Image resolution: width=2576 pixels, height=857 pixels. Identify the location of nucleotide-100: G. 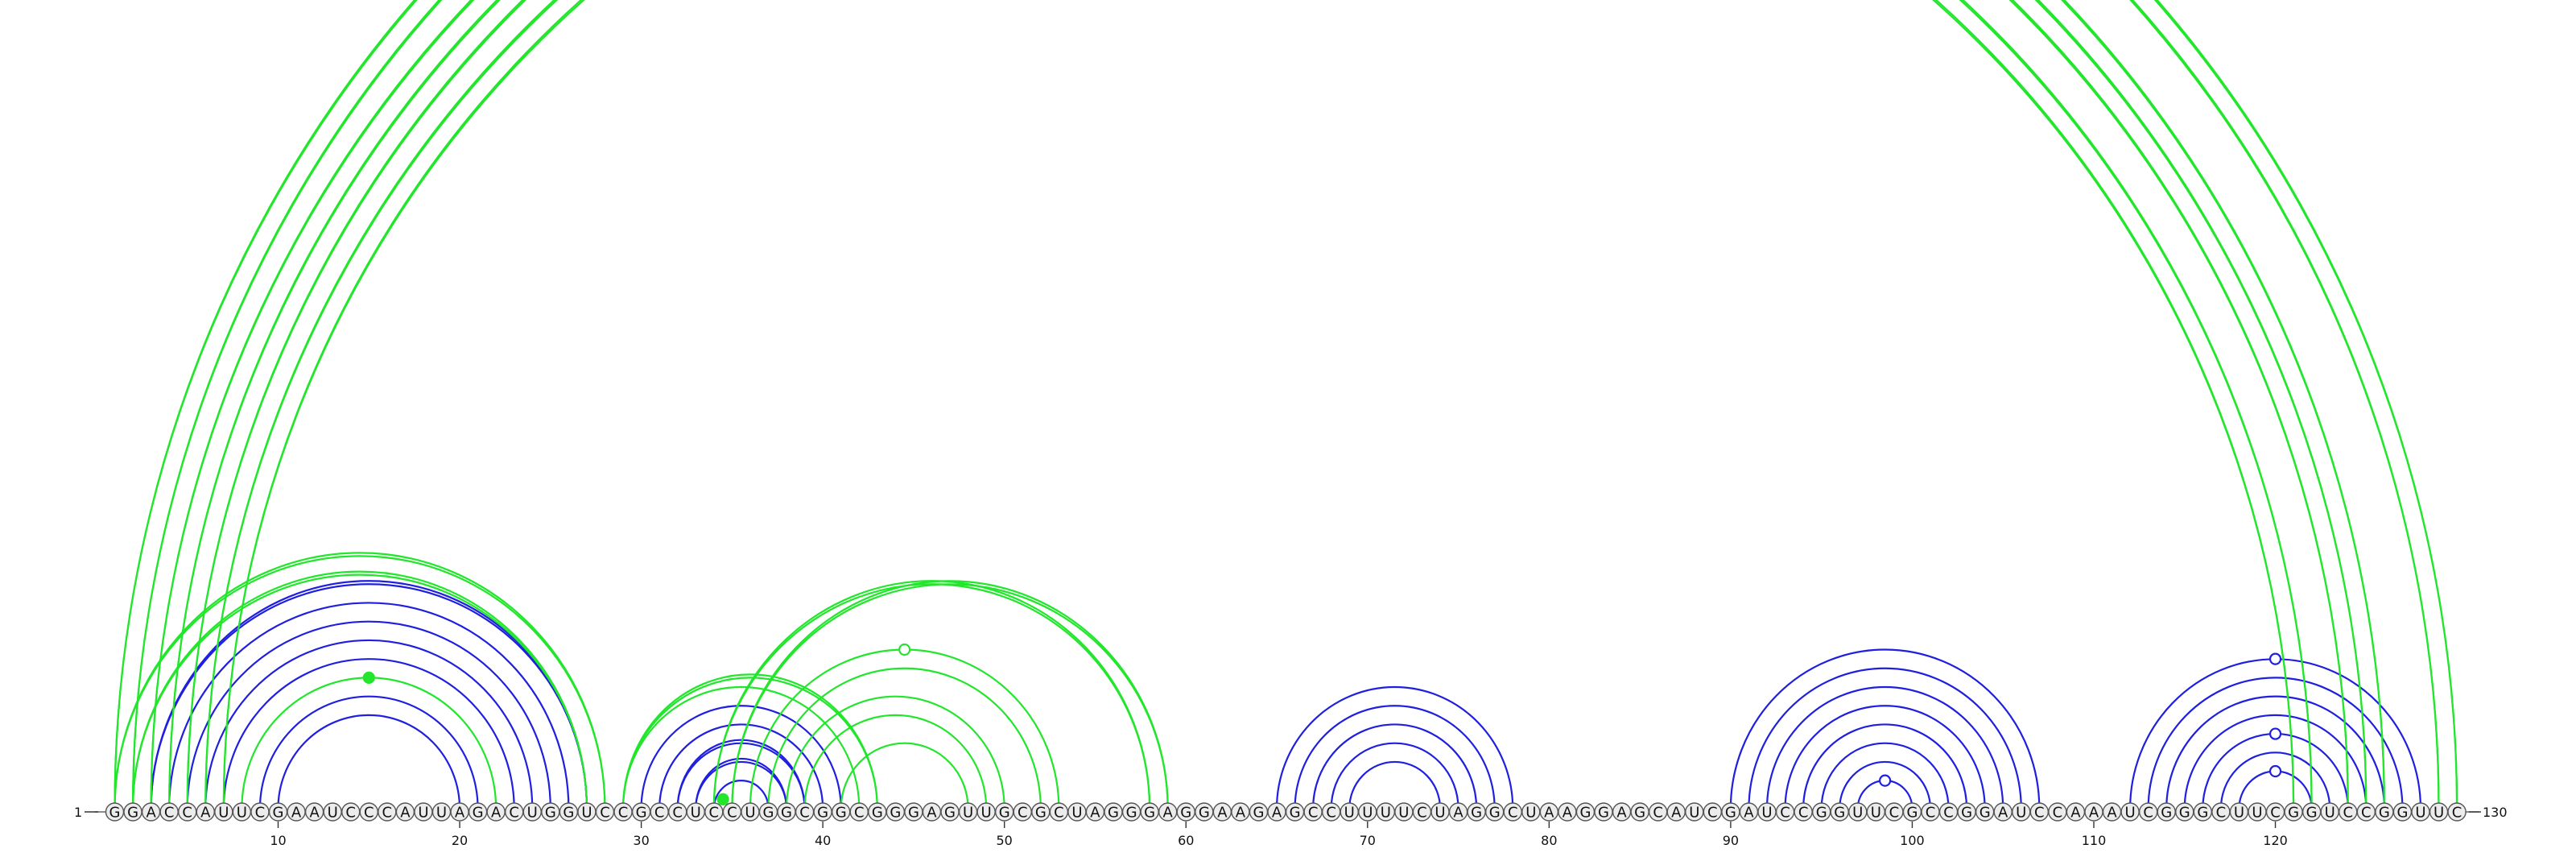
(1912, 812).